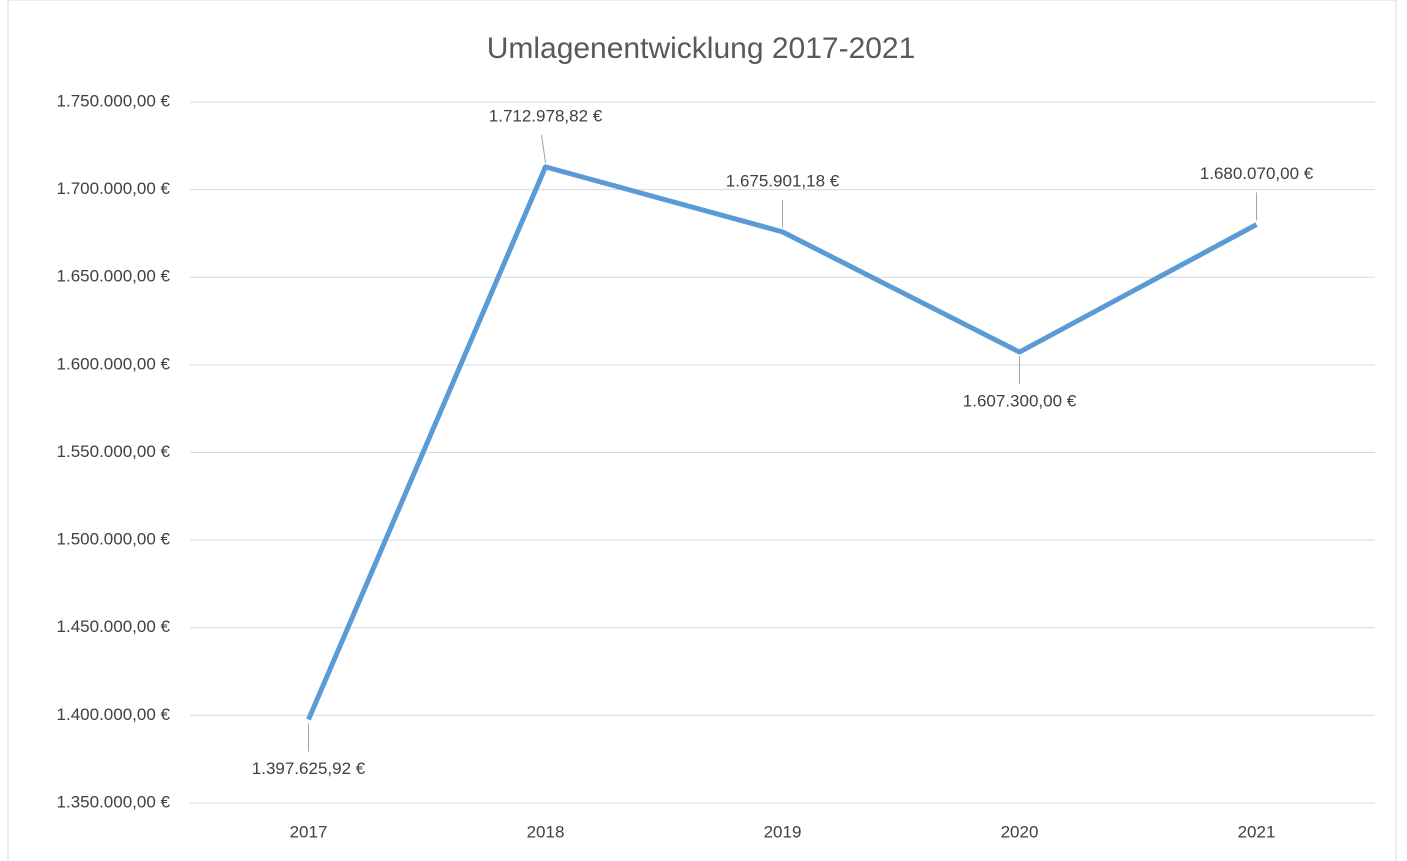  I want to click on data-label: 1.675.901,18 €, so click(783, 180).